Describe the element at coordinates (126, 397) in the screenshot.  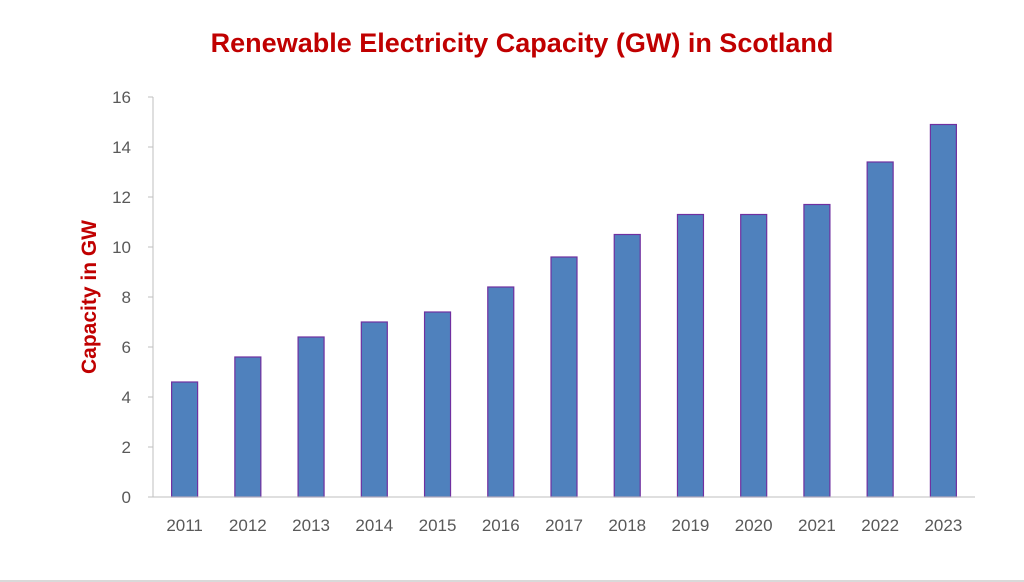
I see `y-tick-label: 4` at that location.